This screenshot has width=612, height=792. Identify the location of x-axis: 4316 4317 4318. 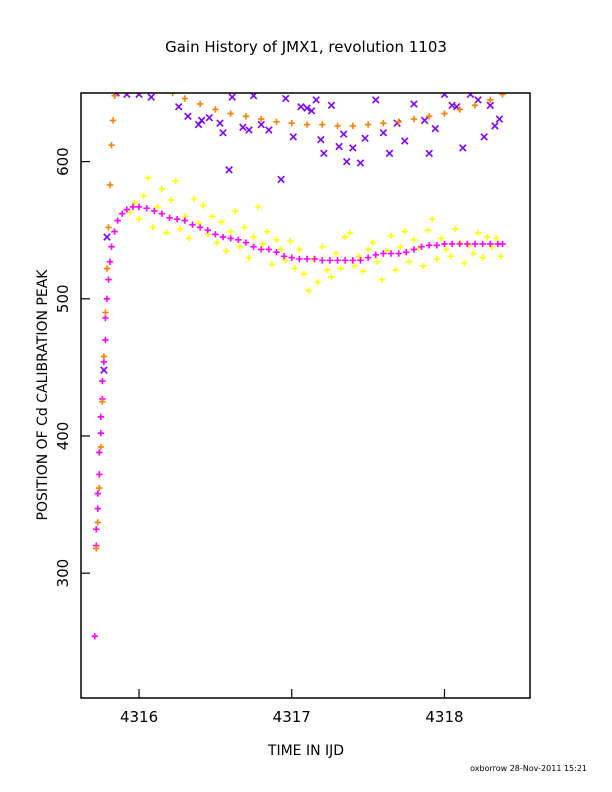
(292, 707).